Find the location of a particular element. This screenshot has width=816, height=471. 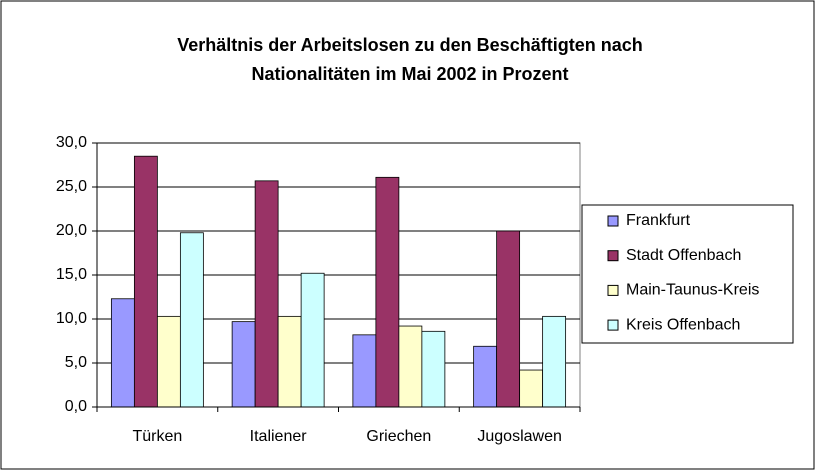

y-tick-label: 30,0 is located at coordinates (71, 142).